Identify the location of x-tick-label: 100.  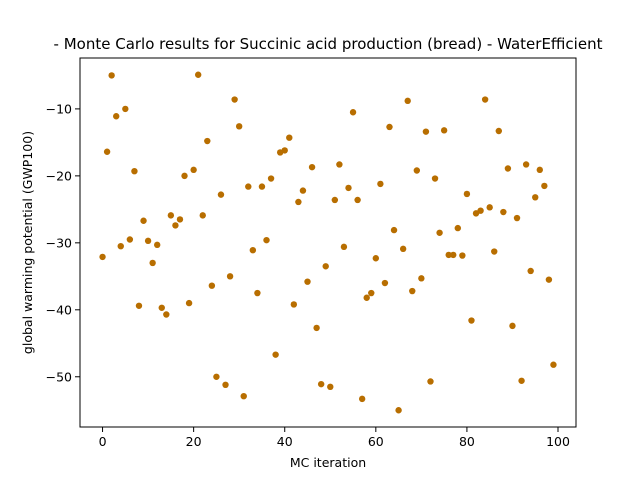
(558, 441).